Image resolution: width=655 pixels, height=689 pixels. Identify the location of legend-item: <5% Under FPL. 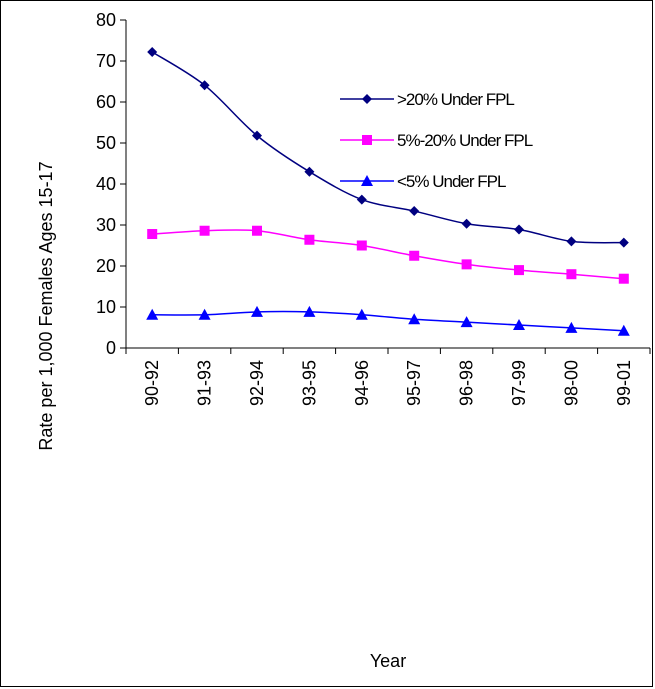
(423, 181).